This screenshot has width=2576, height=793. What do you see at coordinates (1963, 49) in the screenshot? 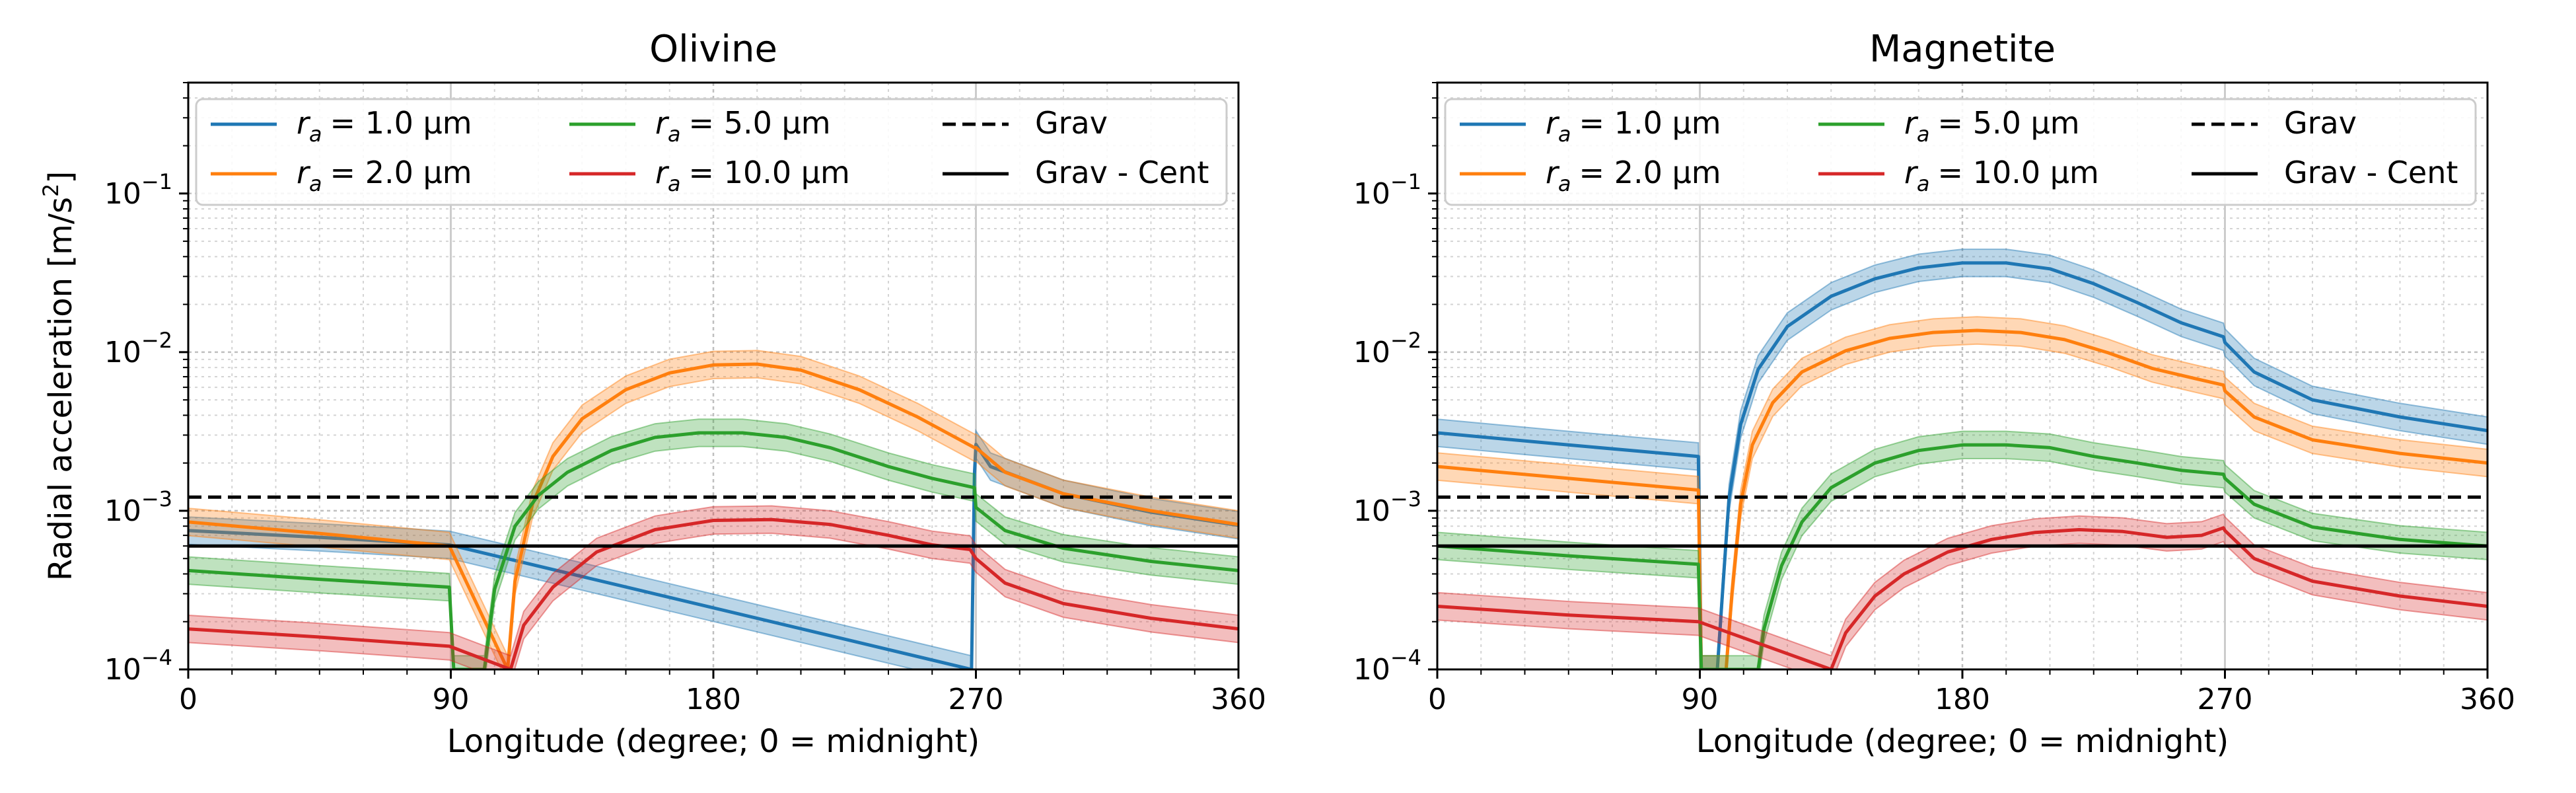
I see `chart-title: Magnetite` at bounding box center [1963, 49].